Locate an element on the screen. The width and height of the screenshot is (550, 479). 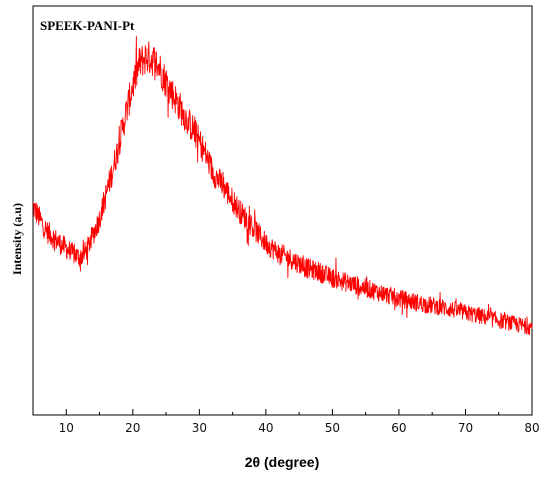
x-axis: 10 20 30 40 50 60 70 80 is located at coordinates (286, 422).